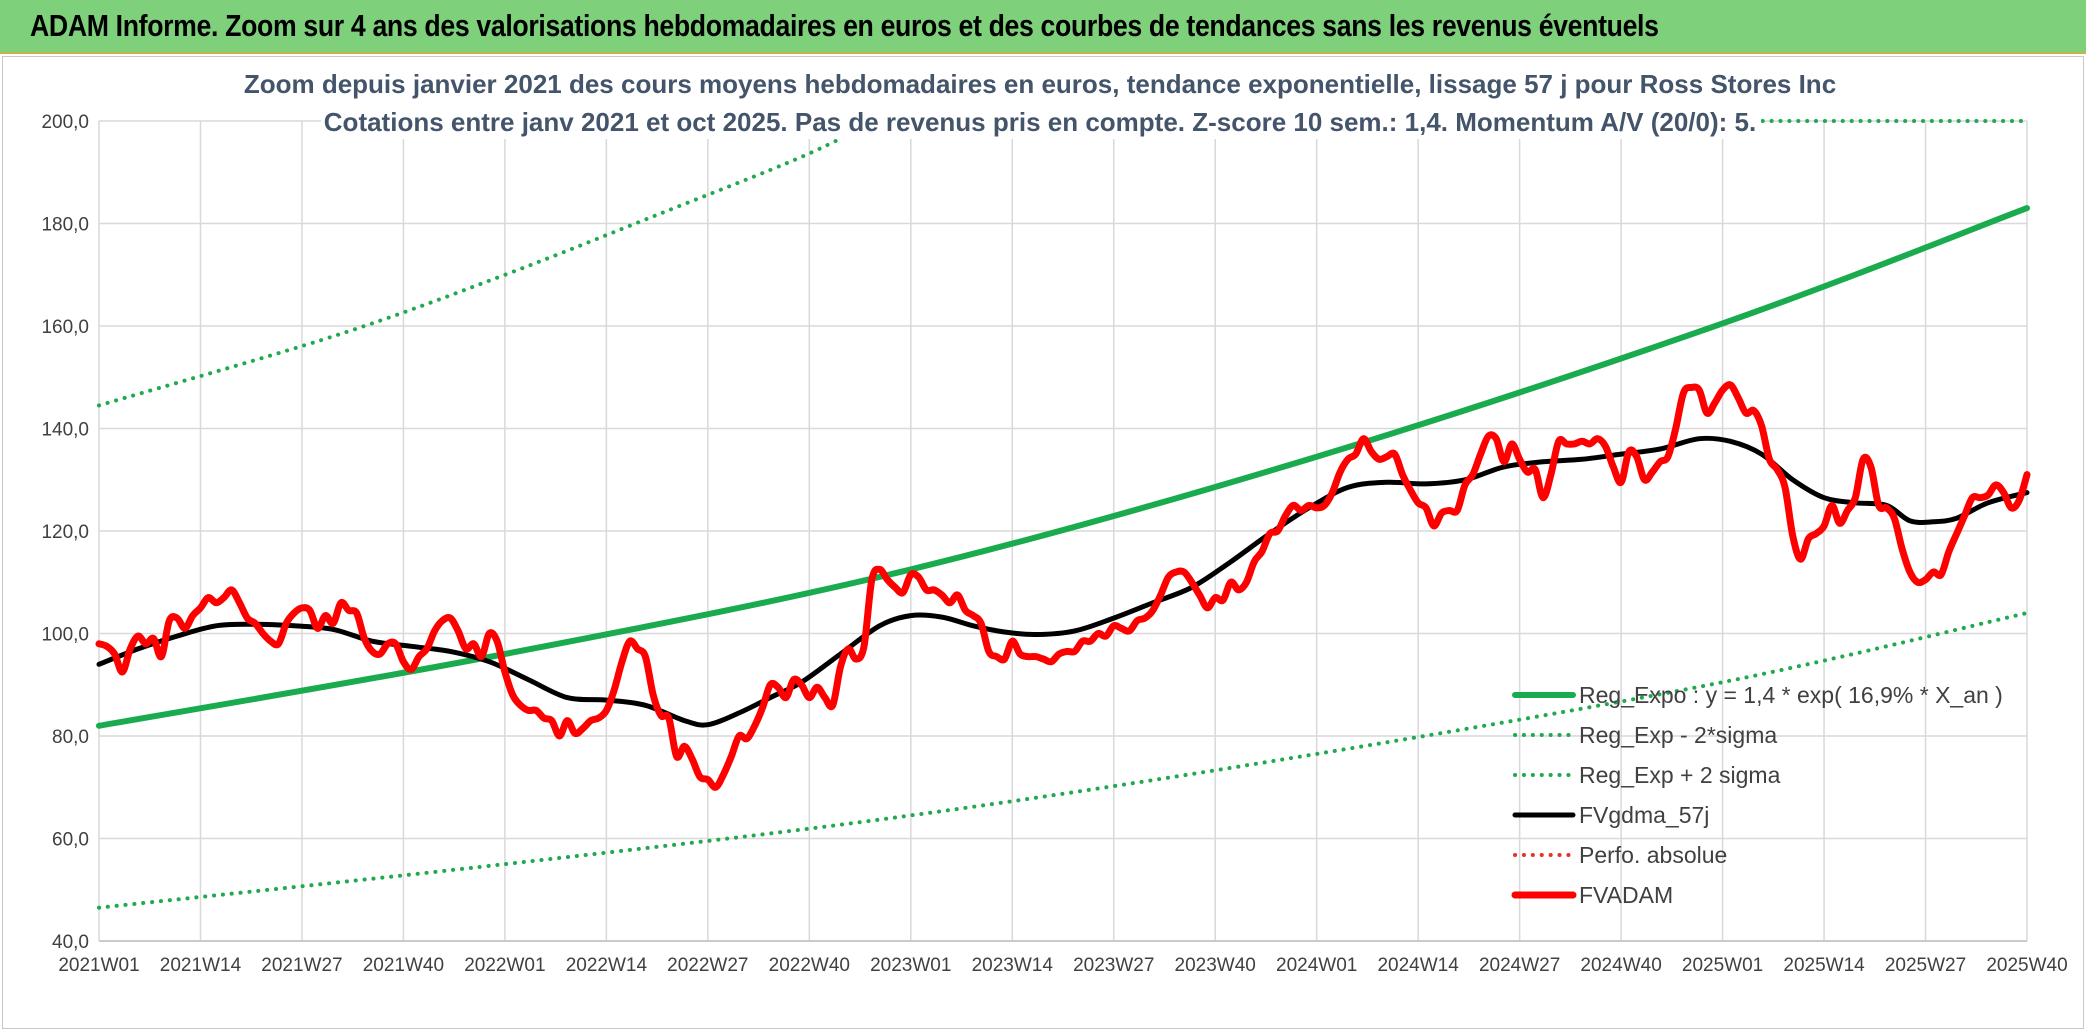 The height and width of the screenshot is (1031, 2086). What do you see at coordinates (65, 430) in the screenshot?
I see `y-tick-label: 140,0` at bounding box center [65, 430].